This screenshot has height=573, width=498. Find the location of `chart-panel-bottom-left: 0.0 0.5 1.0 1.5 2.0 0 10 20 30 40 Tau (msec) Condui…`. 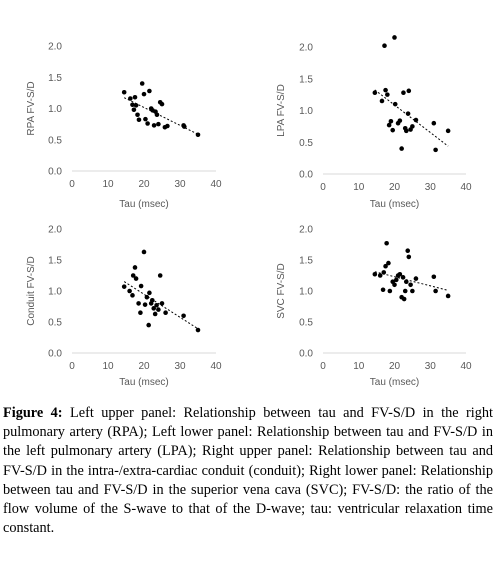

chart-panel-bottom-left: 0.0 0.5 1.0 1.5 2.0 0 10 20 30 40 Tau (msec) Condui… is located at coordinates (124, 307).